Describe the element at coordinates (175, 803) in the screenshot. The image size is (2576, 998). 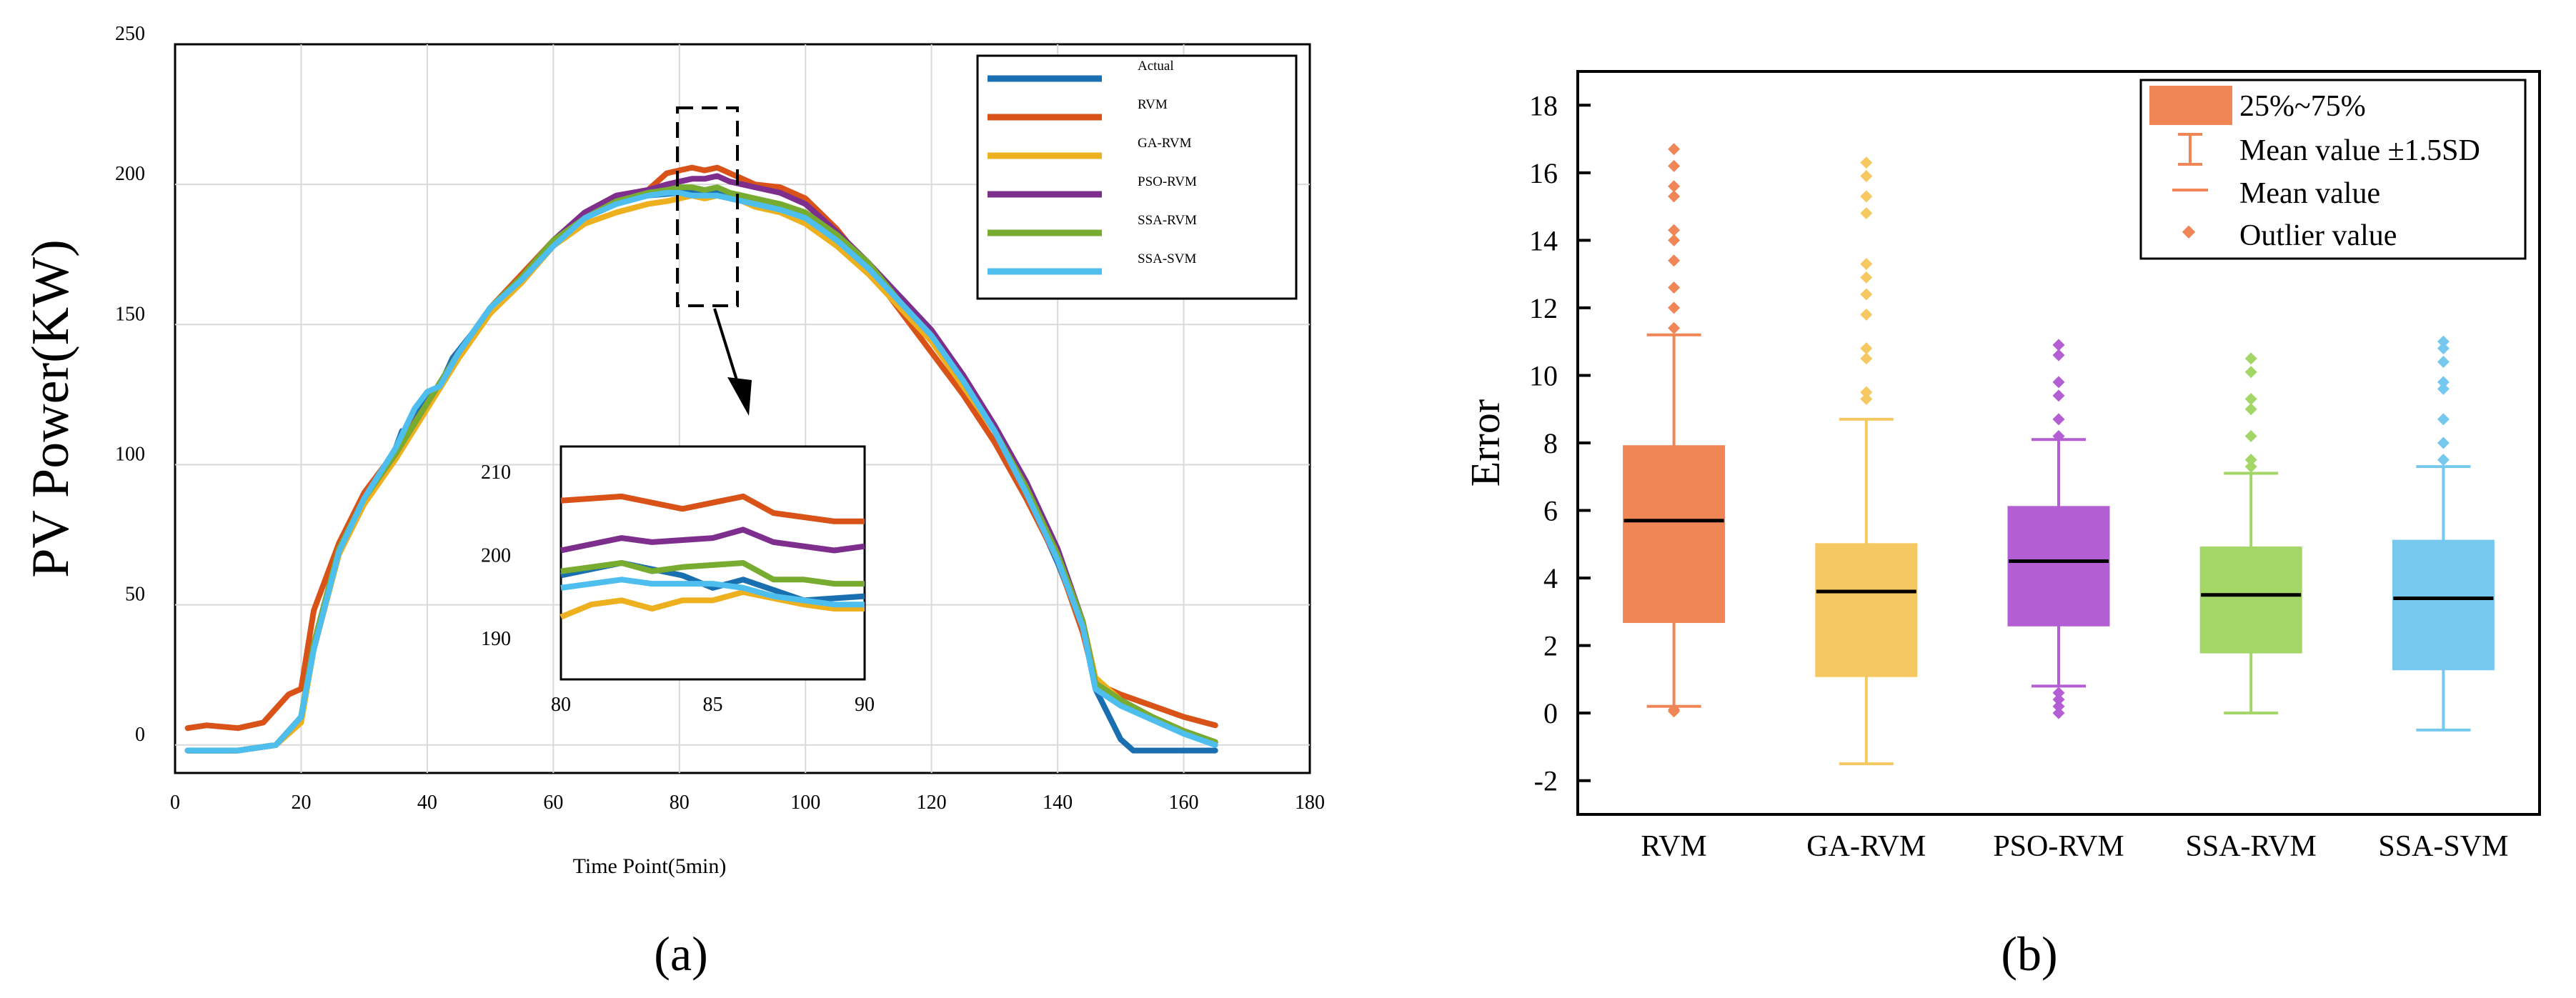
I see `x-tick-label: 0` at that location.